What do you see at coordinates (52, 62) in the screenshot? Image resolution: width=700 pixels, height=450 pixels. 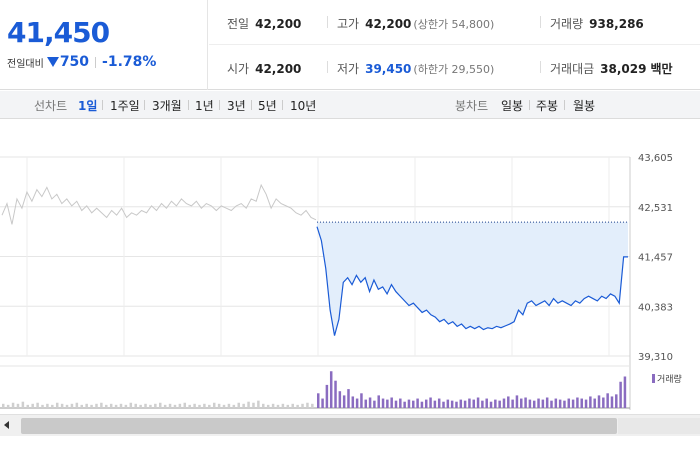 I see `down-triangle-icon` at bounding box center [52, 62].